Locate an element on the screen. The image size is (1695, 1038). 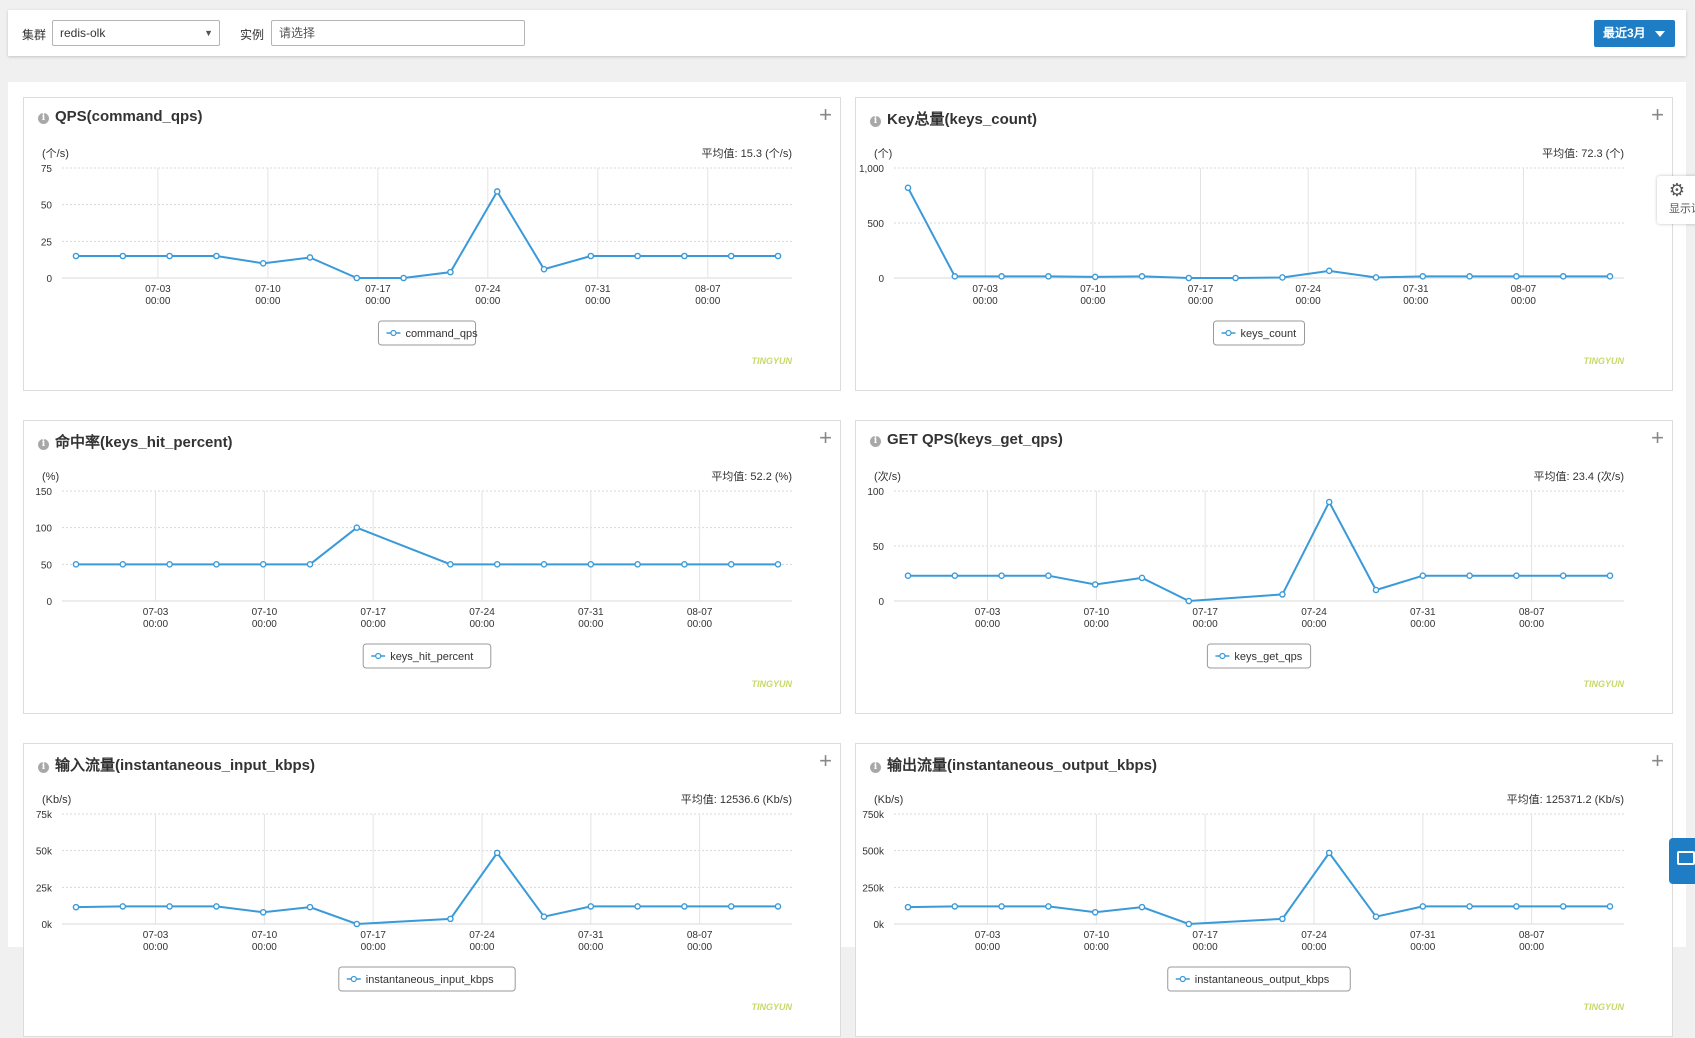
legend-item: command_qps is located at coordinates (427, 333).